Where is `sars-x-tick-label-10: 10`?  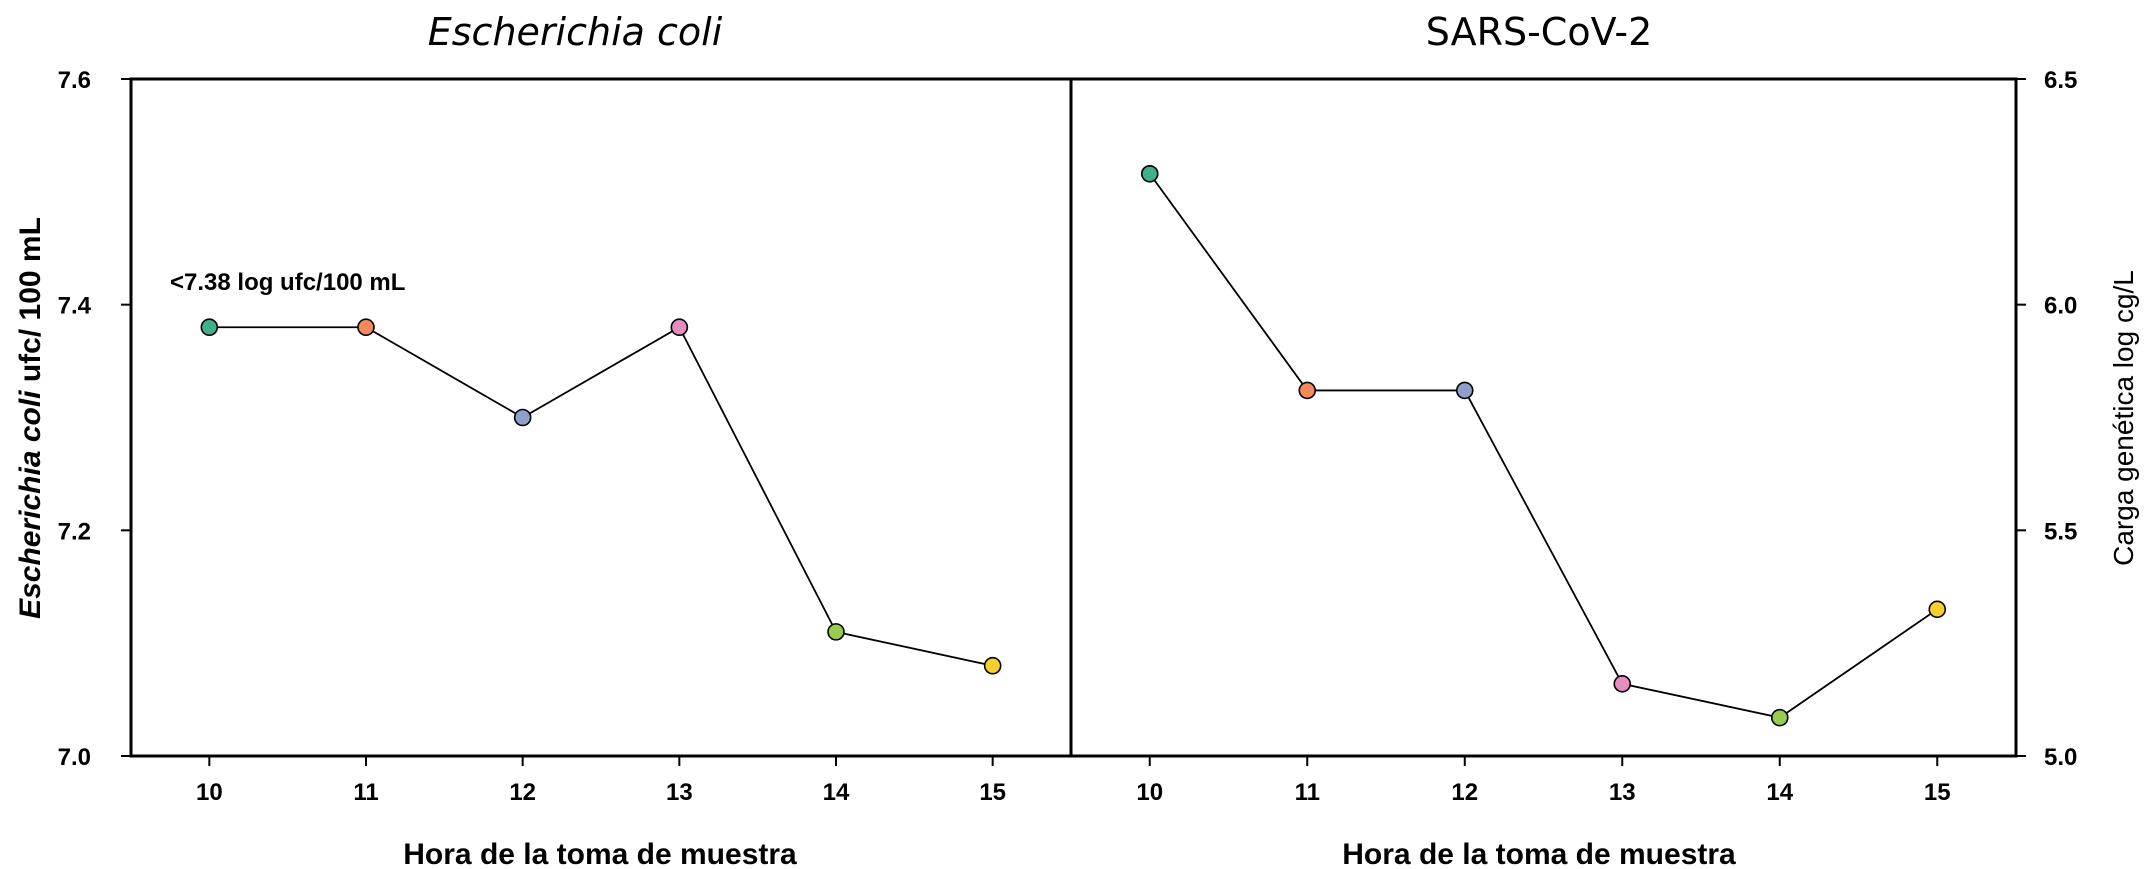
sars-x-tick-label-10: 10 is located at coordinates (1149, 792).